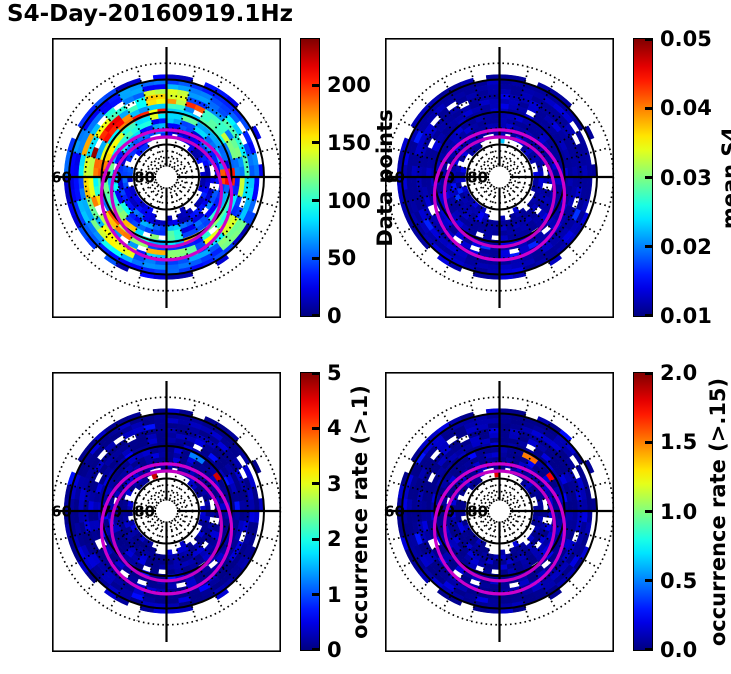 This screenshot has width=731, height=674. What do you see at coordinates (349, 85) in the screenshot?
I see `colorbar-tick-label: 200` at bounding box center [349, 85].